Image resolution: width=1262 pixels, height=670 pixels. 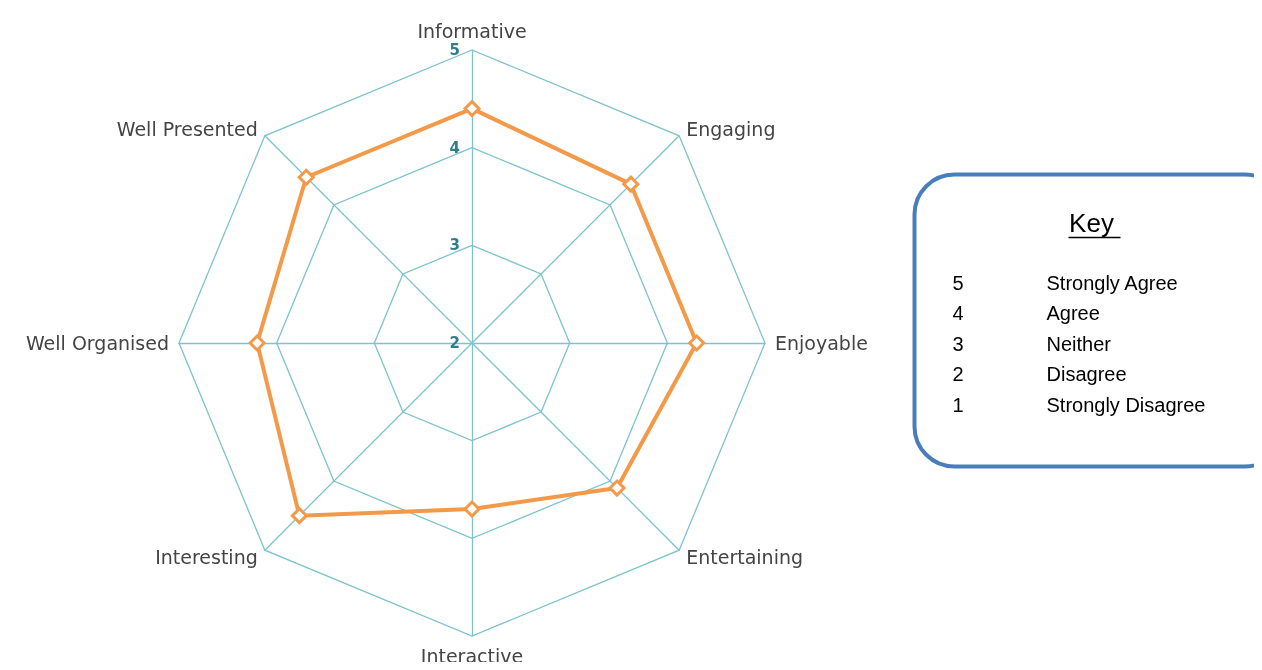 I want to click on spoke-label: Informative, so click(x=472, y=30).